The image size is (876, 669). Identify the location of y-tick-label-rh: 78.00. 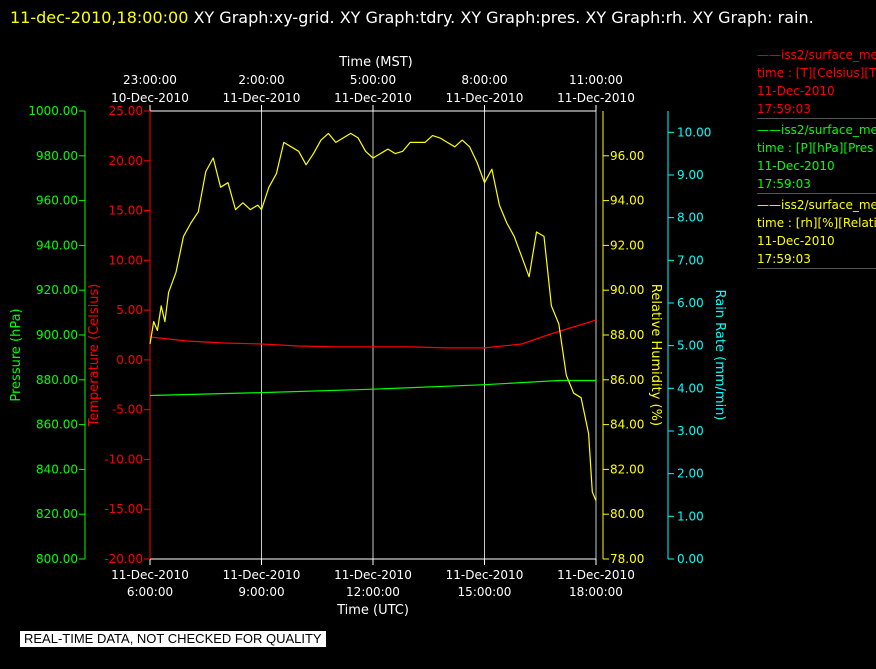
(627, 559).